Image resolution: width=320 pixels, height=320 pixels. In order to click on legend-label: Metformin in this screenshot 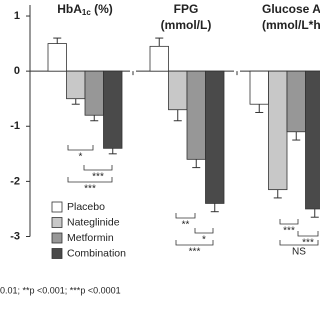, I will do `click(90, 238)`.